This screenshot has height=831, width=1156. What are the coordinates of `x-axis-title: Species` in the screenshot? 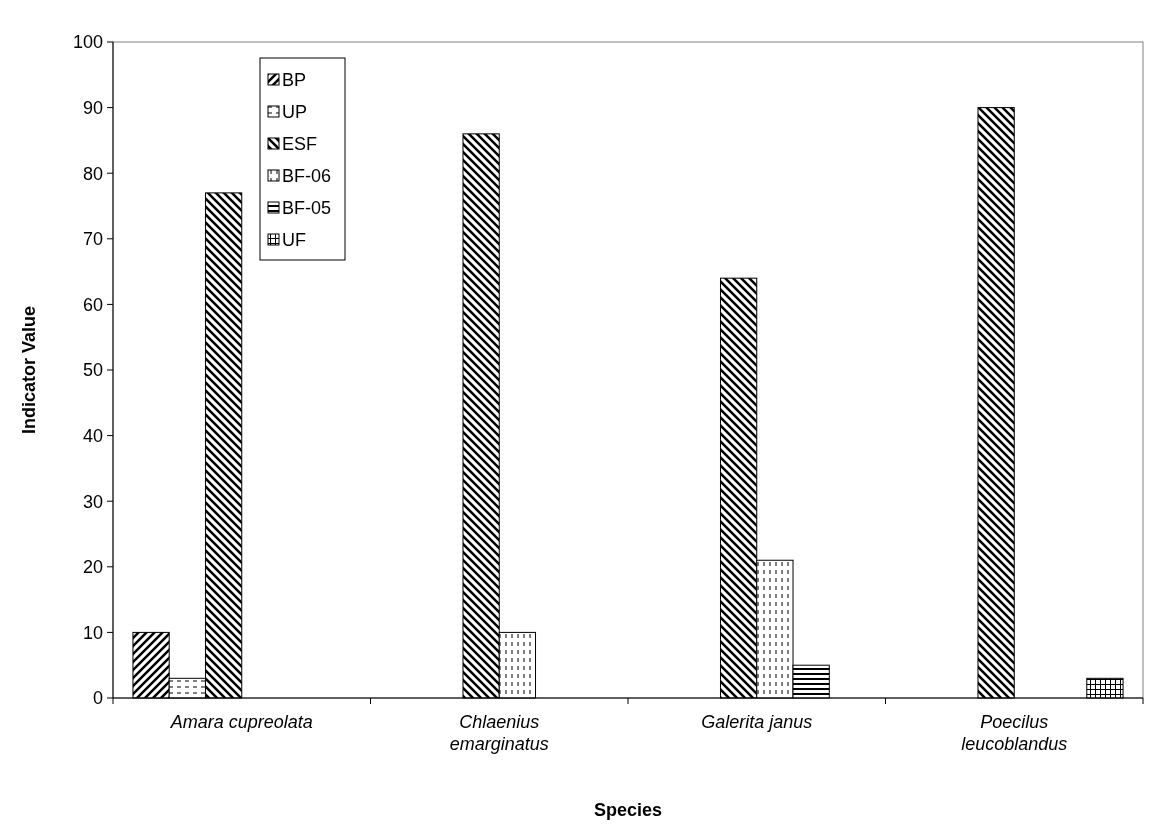 It's located at (628, 810).